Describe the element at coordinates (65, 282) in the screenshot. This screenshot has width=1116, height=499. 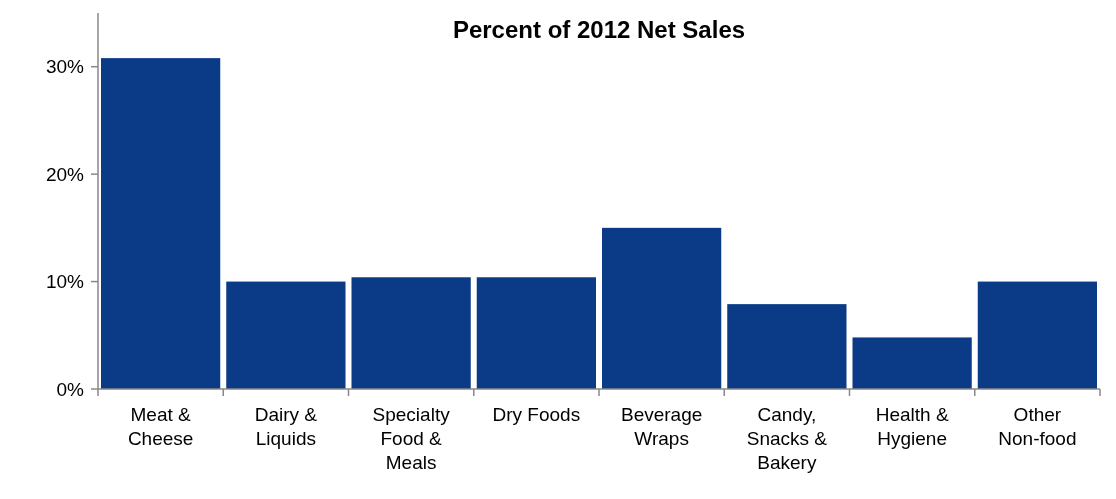
I see `y-tick-label: 10%` at that location.